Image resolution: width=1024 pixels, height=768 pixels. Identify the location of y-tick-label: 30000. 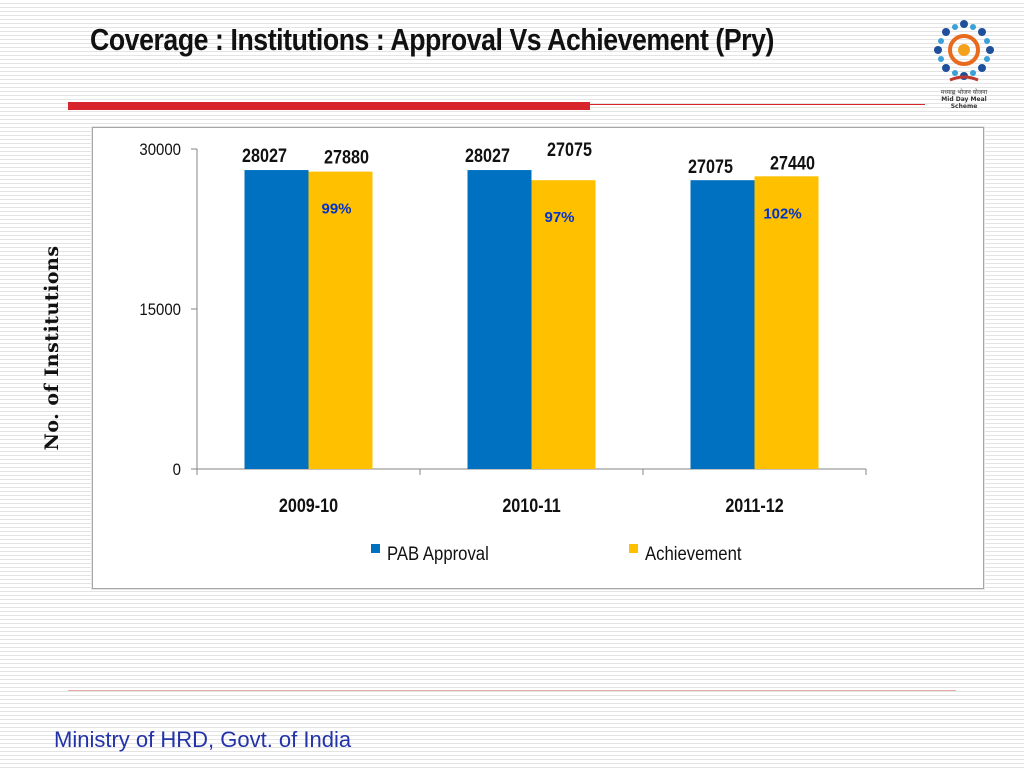
(160, 150).